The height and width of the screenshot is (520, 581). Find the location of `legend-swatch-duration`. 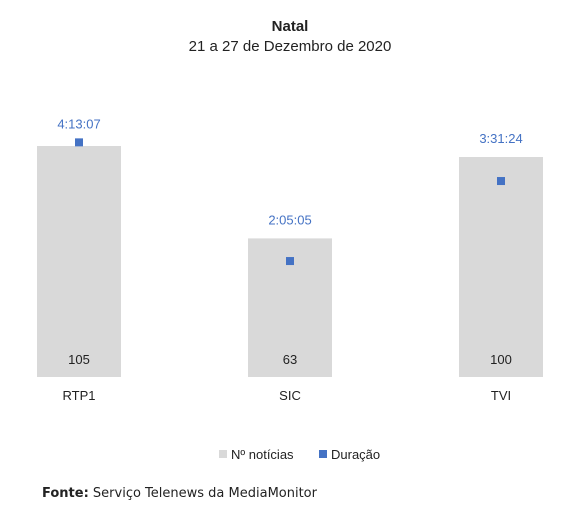

legend-swatch-duration is located at coordinates (323, 454).